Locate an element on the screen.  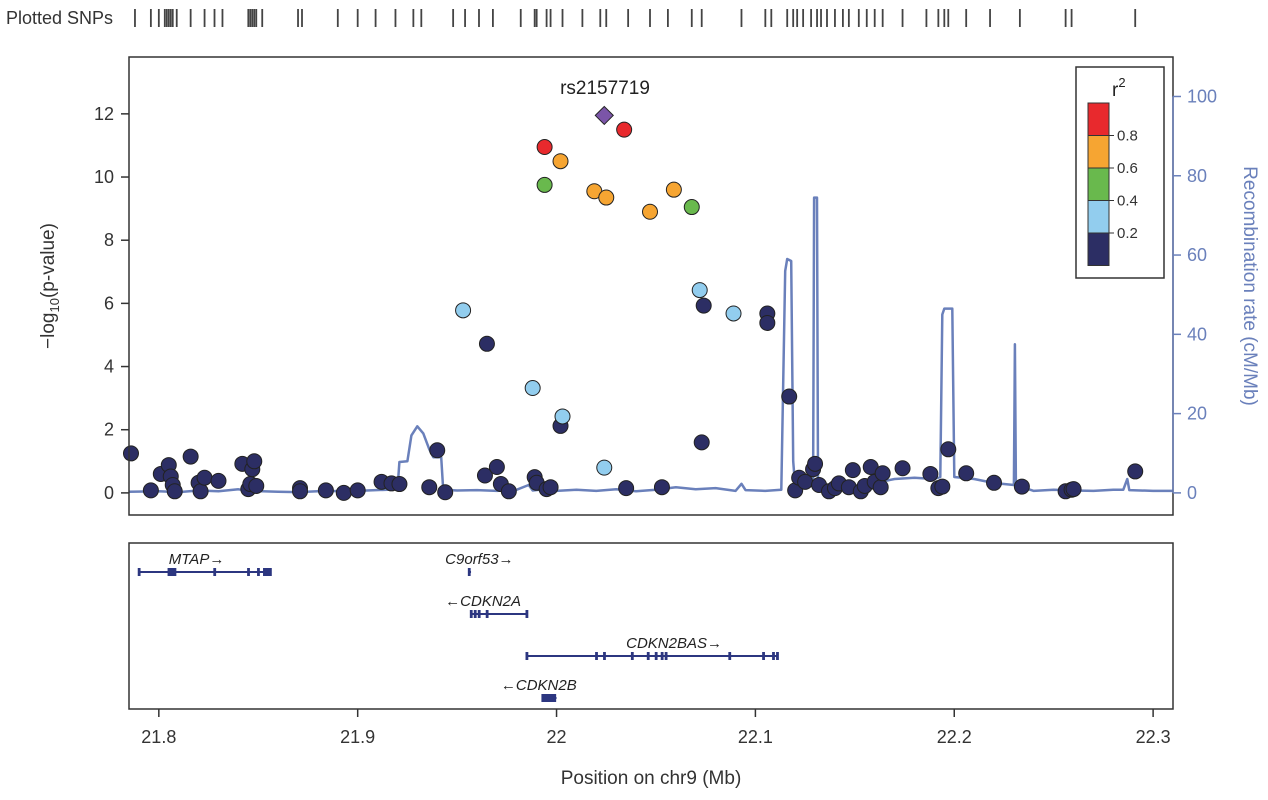
y-tick-label: 2 is located at coordinates (109, 430).